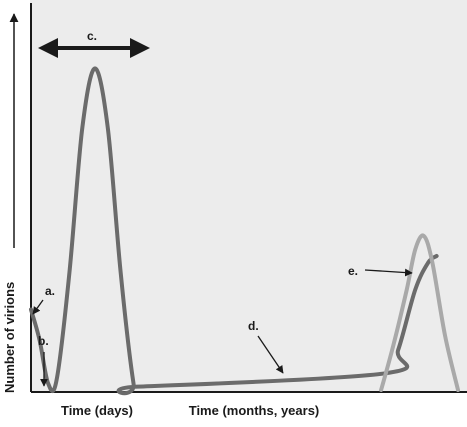 The width and height of the screenshot is (467, 427). Describe the element at coordinates (97, 410) in the screenshot. I see `x-label-days: Time (days)` at that location.